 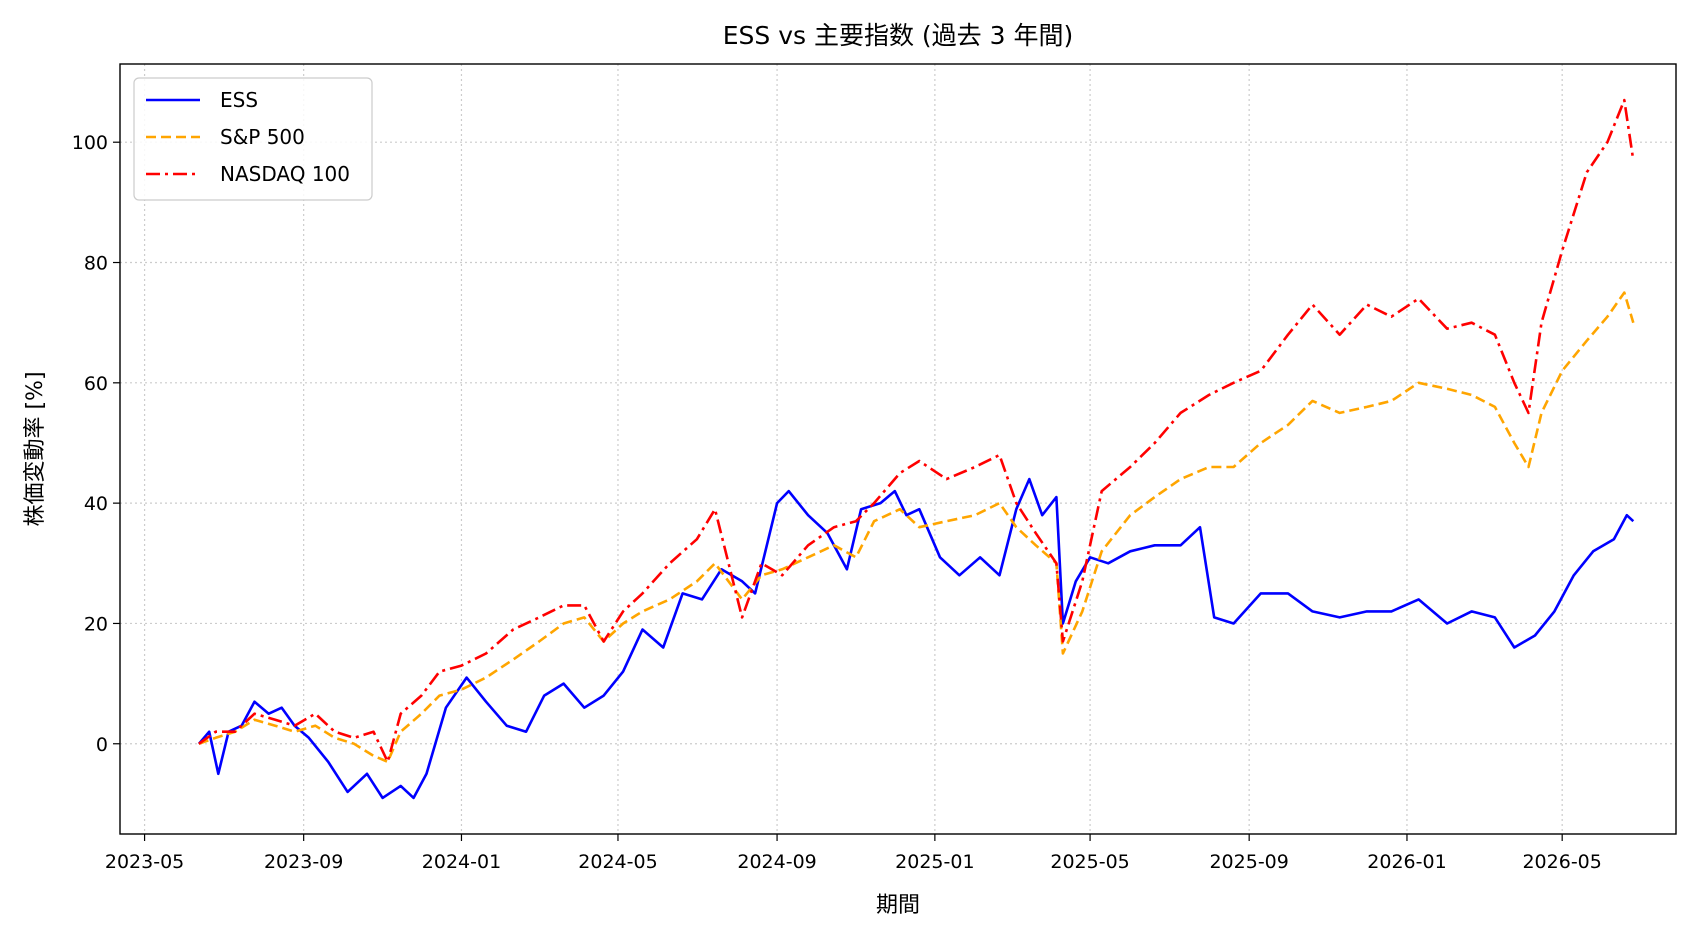 I want to click on x-tick-label: 2026-05, so click(x=1561, y=862).